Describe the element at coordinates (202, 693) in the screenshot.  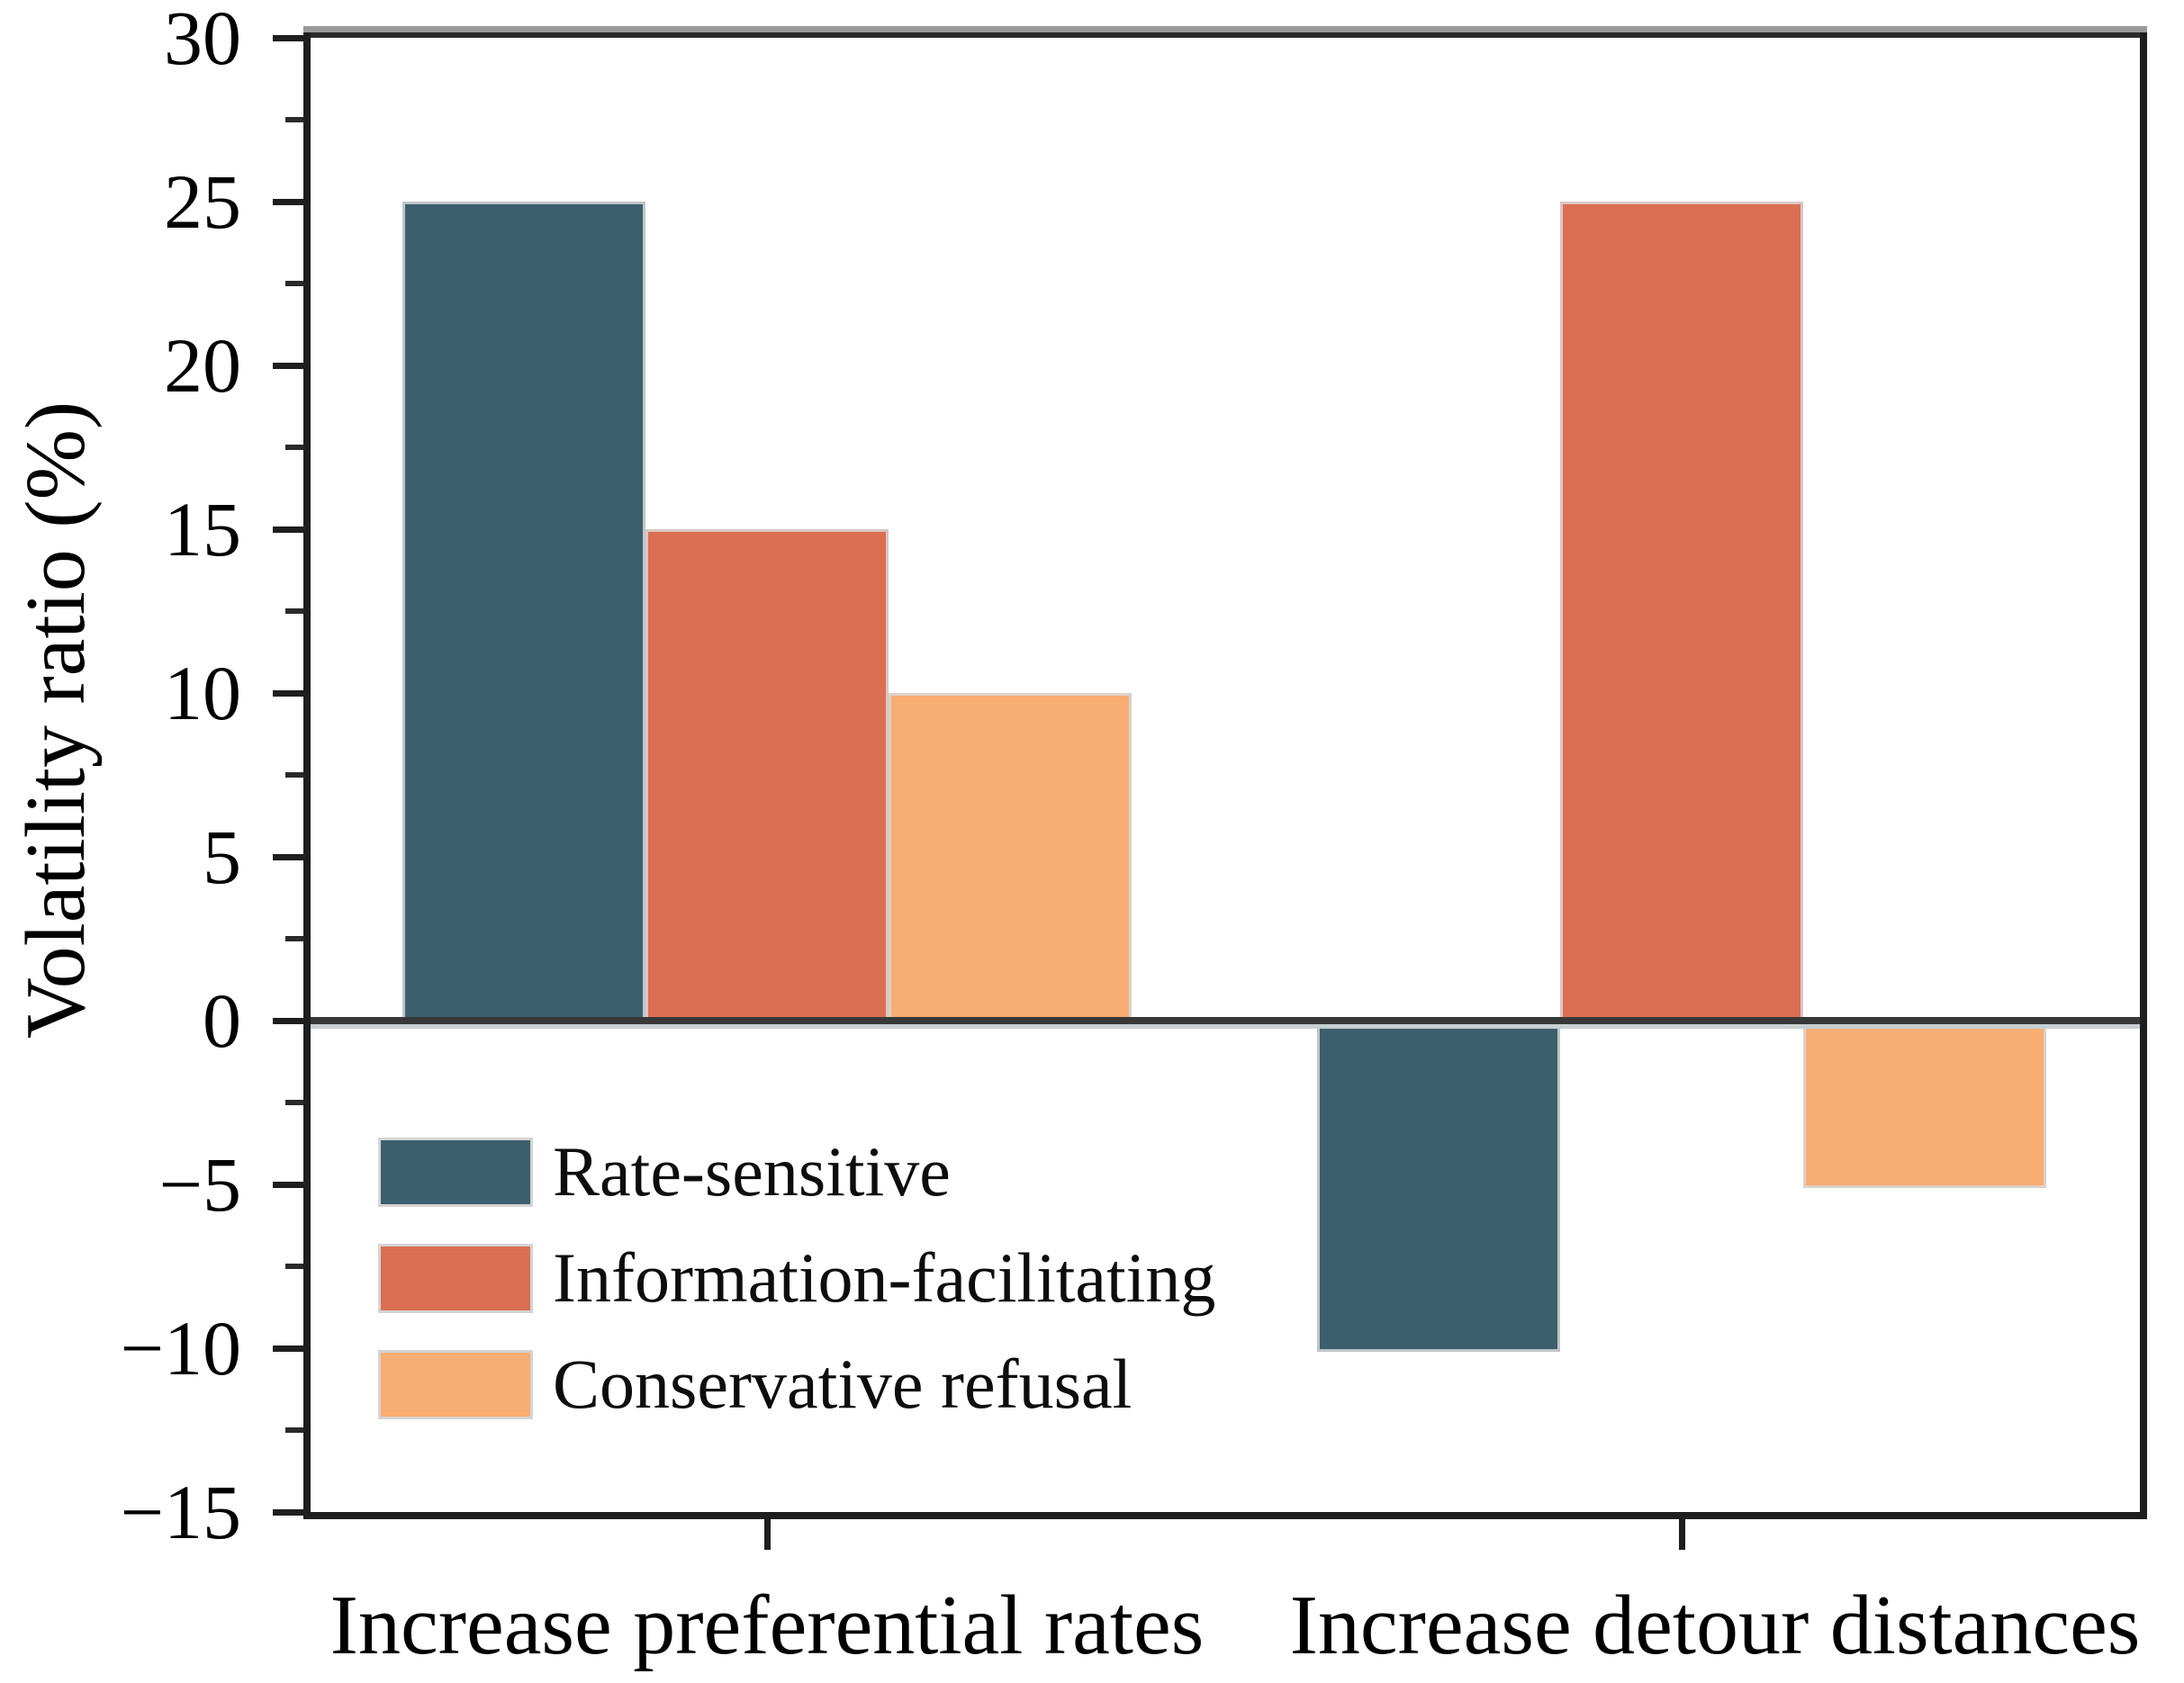
I see `y-tick-label-10: 10` at that location.